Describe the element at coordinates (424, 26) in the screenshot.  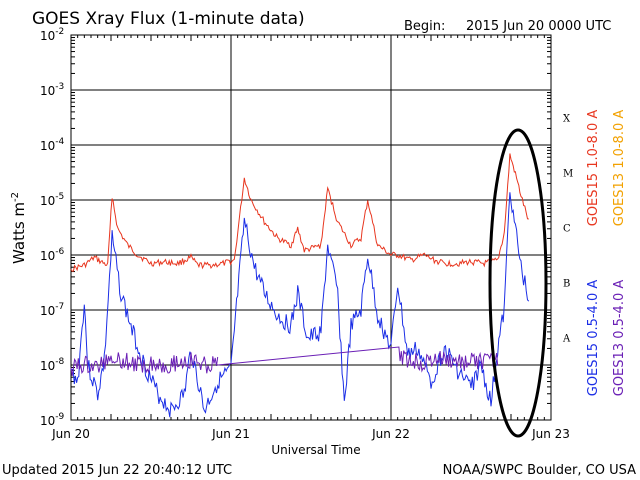
I see `begin-label: Begin:` at that location.